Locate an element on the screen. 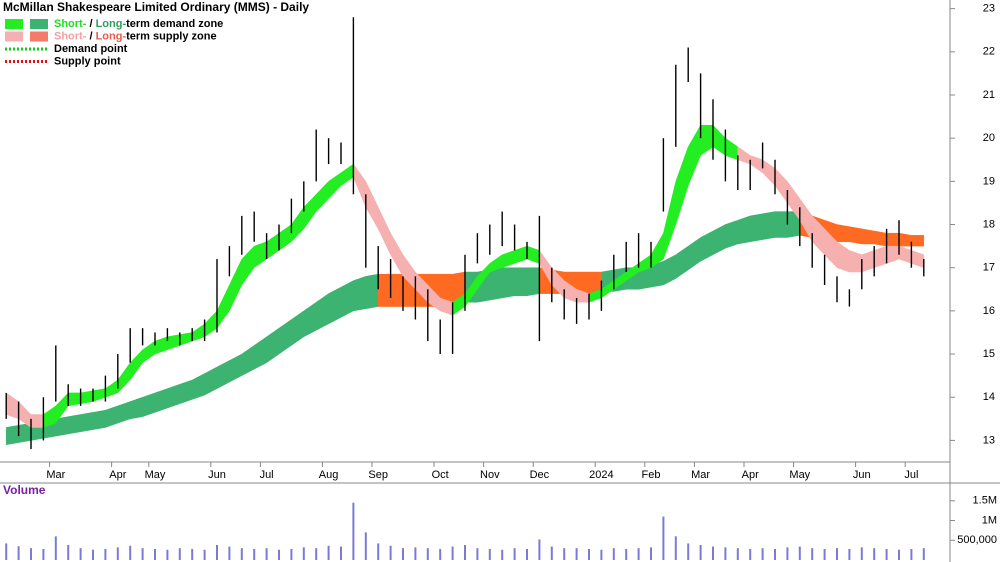  x-tick-label: Apr is located at coordinates (117, 475).